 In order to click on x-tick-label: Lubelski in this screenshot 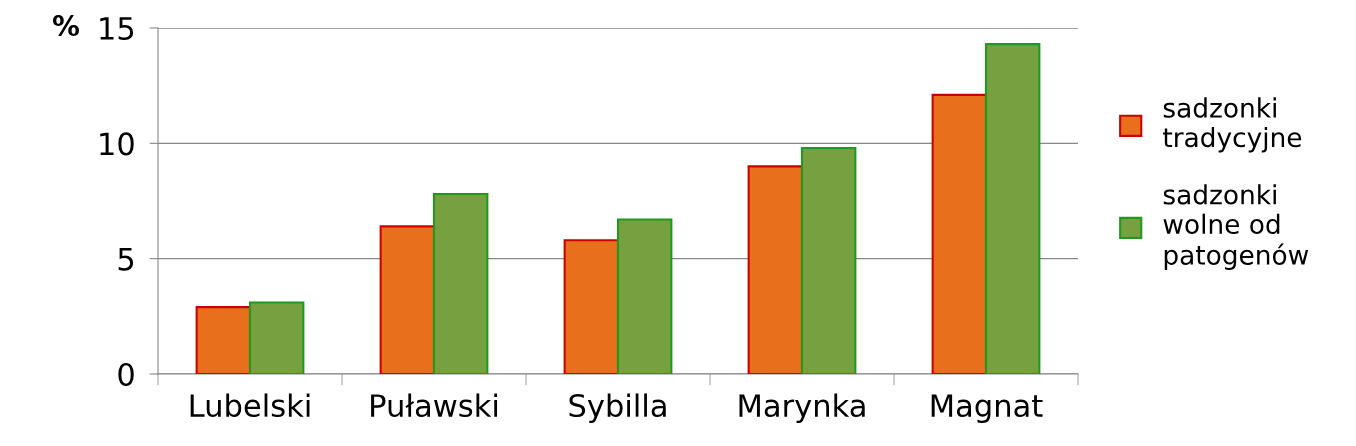, I will do `click(250, 405)`.